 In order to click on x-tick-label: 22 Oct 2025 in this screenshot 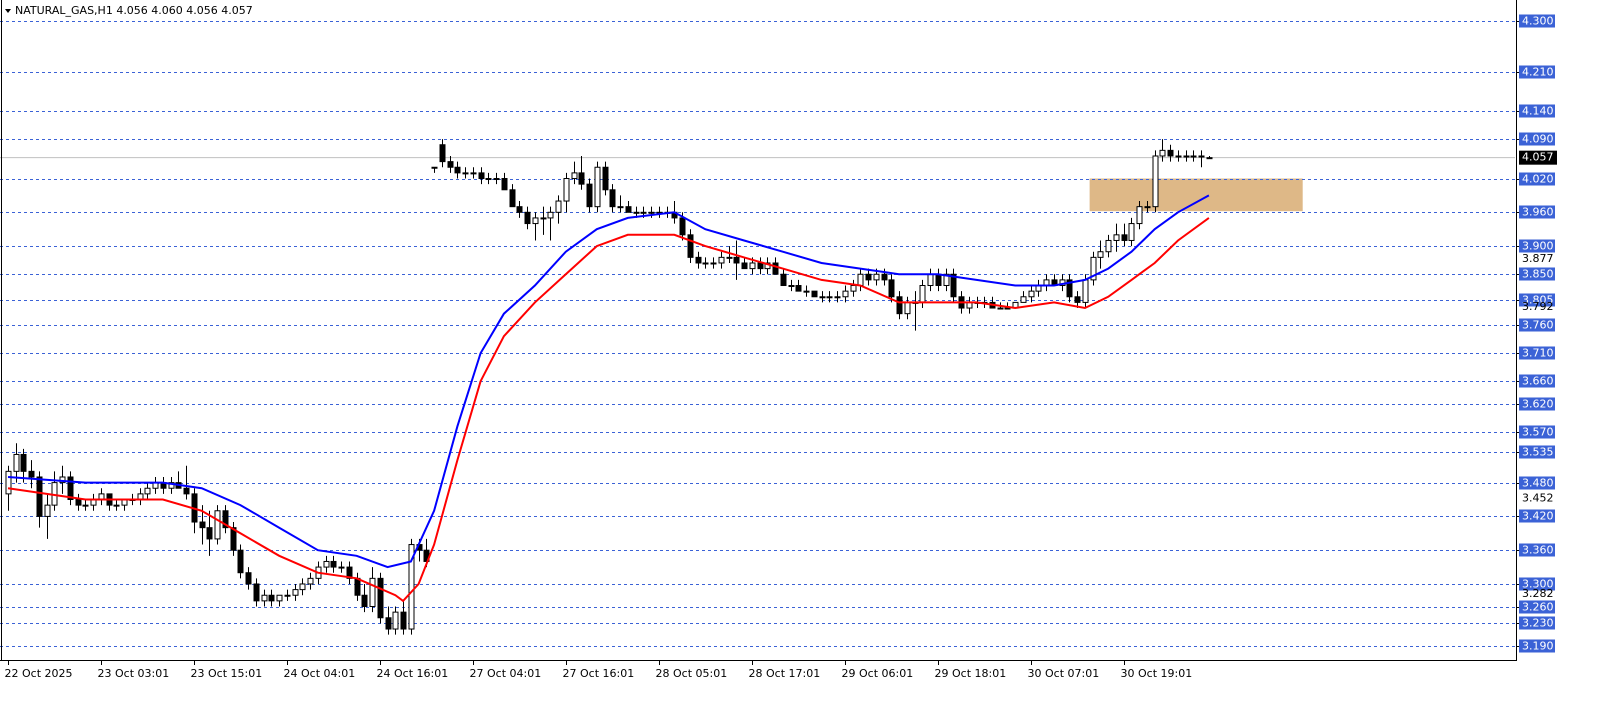, I will do `click(39, 673)`.